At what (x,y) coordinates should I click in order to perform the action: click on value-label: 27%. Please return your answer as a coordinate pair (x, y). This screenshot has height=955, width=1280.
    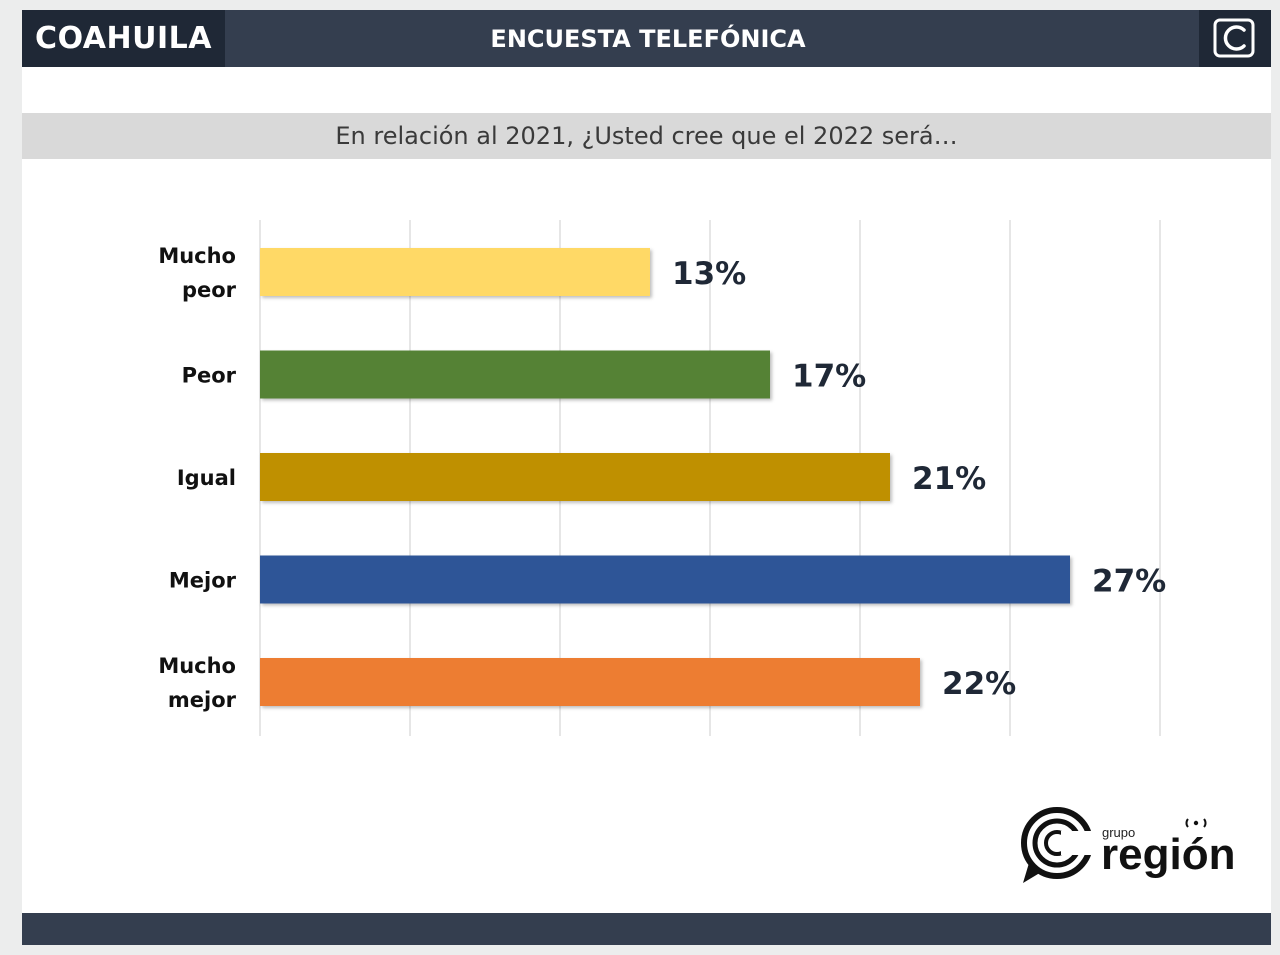
    Looking at the image, I should click on (1129, 582).